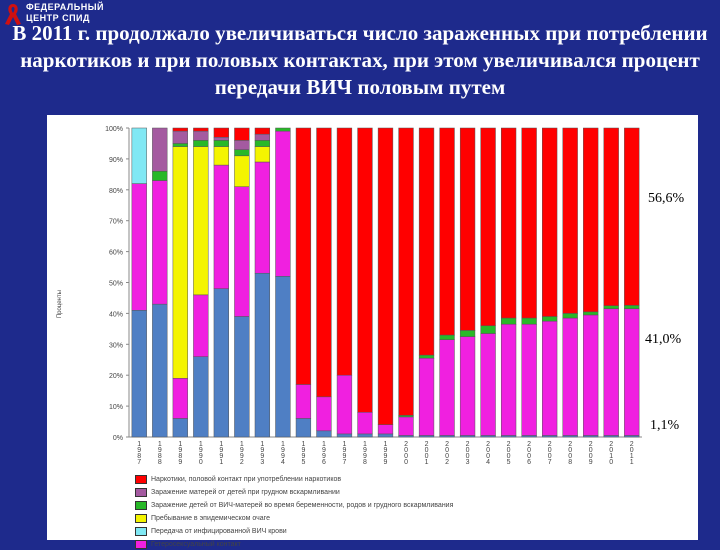  What do you see at coordinates (60, 304) in the screenshot?
I see `y-axis-label: Проценты` at bounding box center [60, 304].